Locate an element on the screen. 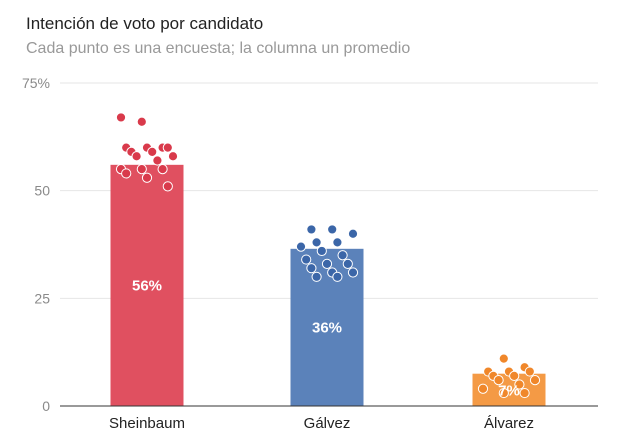  y-tick-label: 50 is located at coordinates (42, 191).